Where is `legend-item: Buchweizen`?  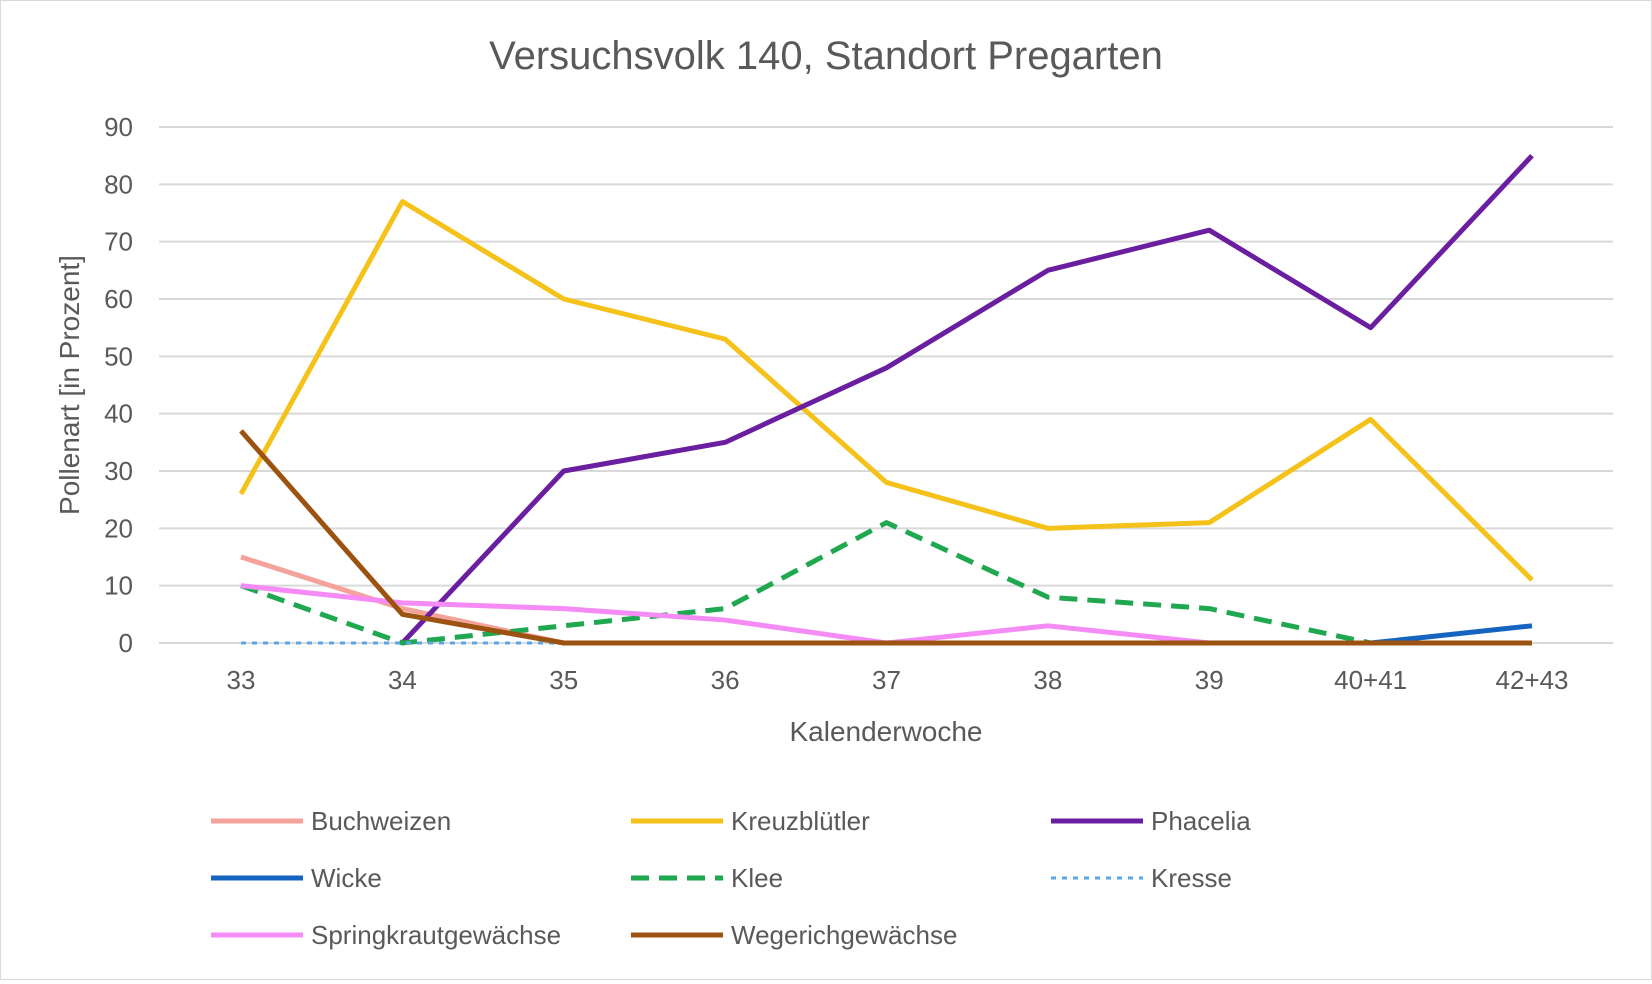
legend-item: Buchweizen is located at coordinates (331, 821).